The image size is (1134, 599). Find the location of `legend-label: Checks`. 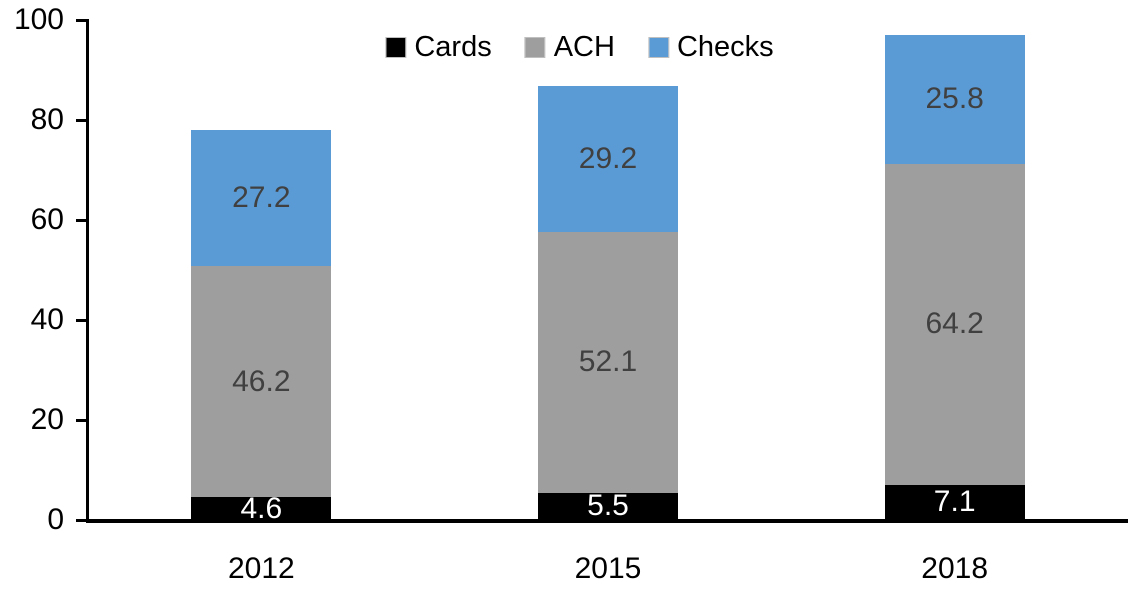

legend-label: Checks is located at coordinates (725, 47).